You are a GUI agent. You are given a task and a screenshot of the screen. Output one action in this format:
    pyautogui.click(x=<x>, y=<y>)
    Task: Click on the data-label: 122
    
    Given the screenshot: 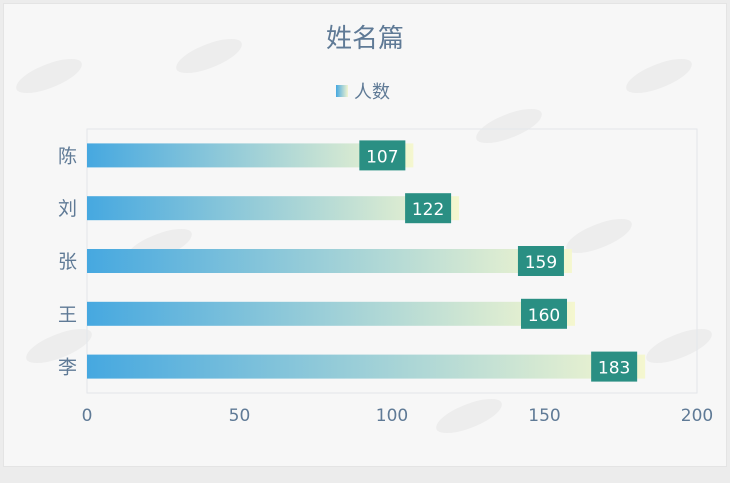 What is the action you would take?
    pyautogui.click(x=428, y=210)
    